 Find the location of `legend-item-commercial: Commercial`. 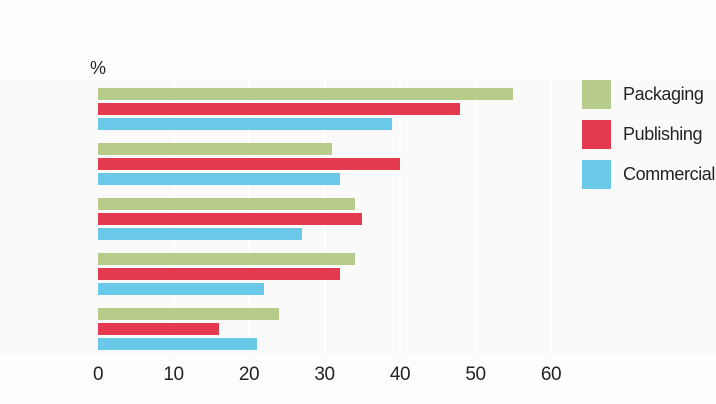

legend-item-commercial: Commercial is located at coordinates (648, 174).